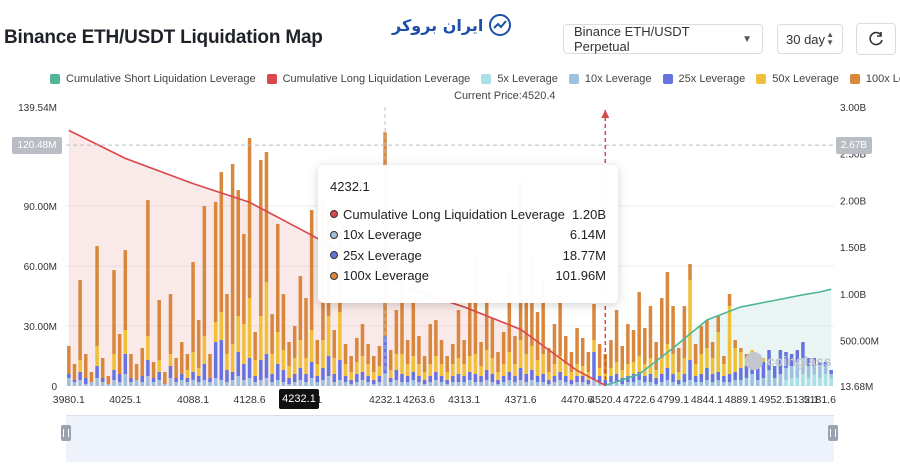  What do you see at coordinates (833, 433) in the screenshot?
I see `zoom-slider-right-handle` at bounding box center [833, 433].